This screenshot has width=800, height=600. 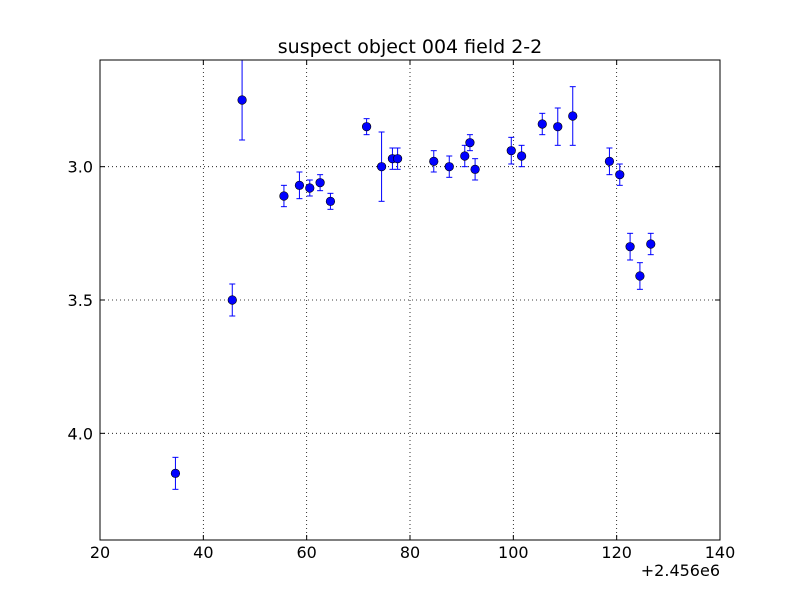 I want to click on x-tick-label: 140, so click(x=720, y=552).